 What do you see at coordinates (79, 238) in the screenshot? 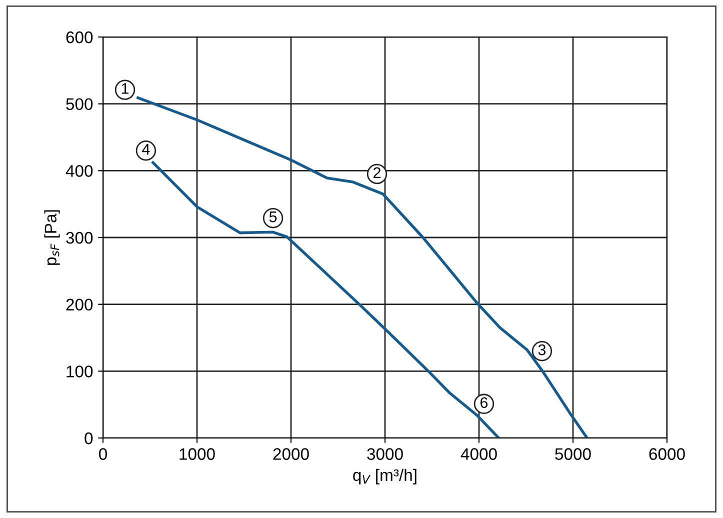
I see `y-tick-label: 300` at bounding box center [79, 238].